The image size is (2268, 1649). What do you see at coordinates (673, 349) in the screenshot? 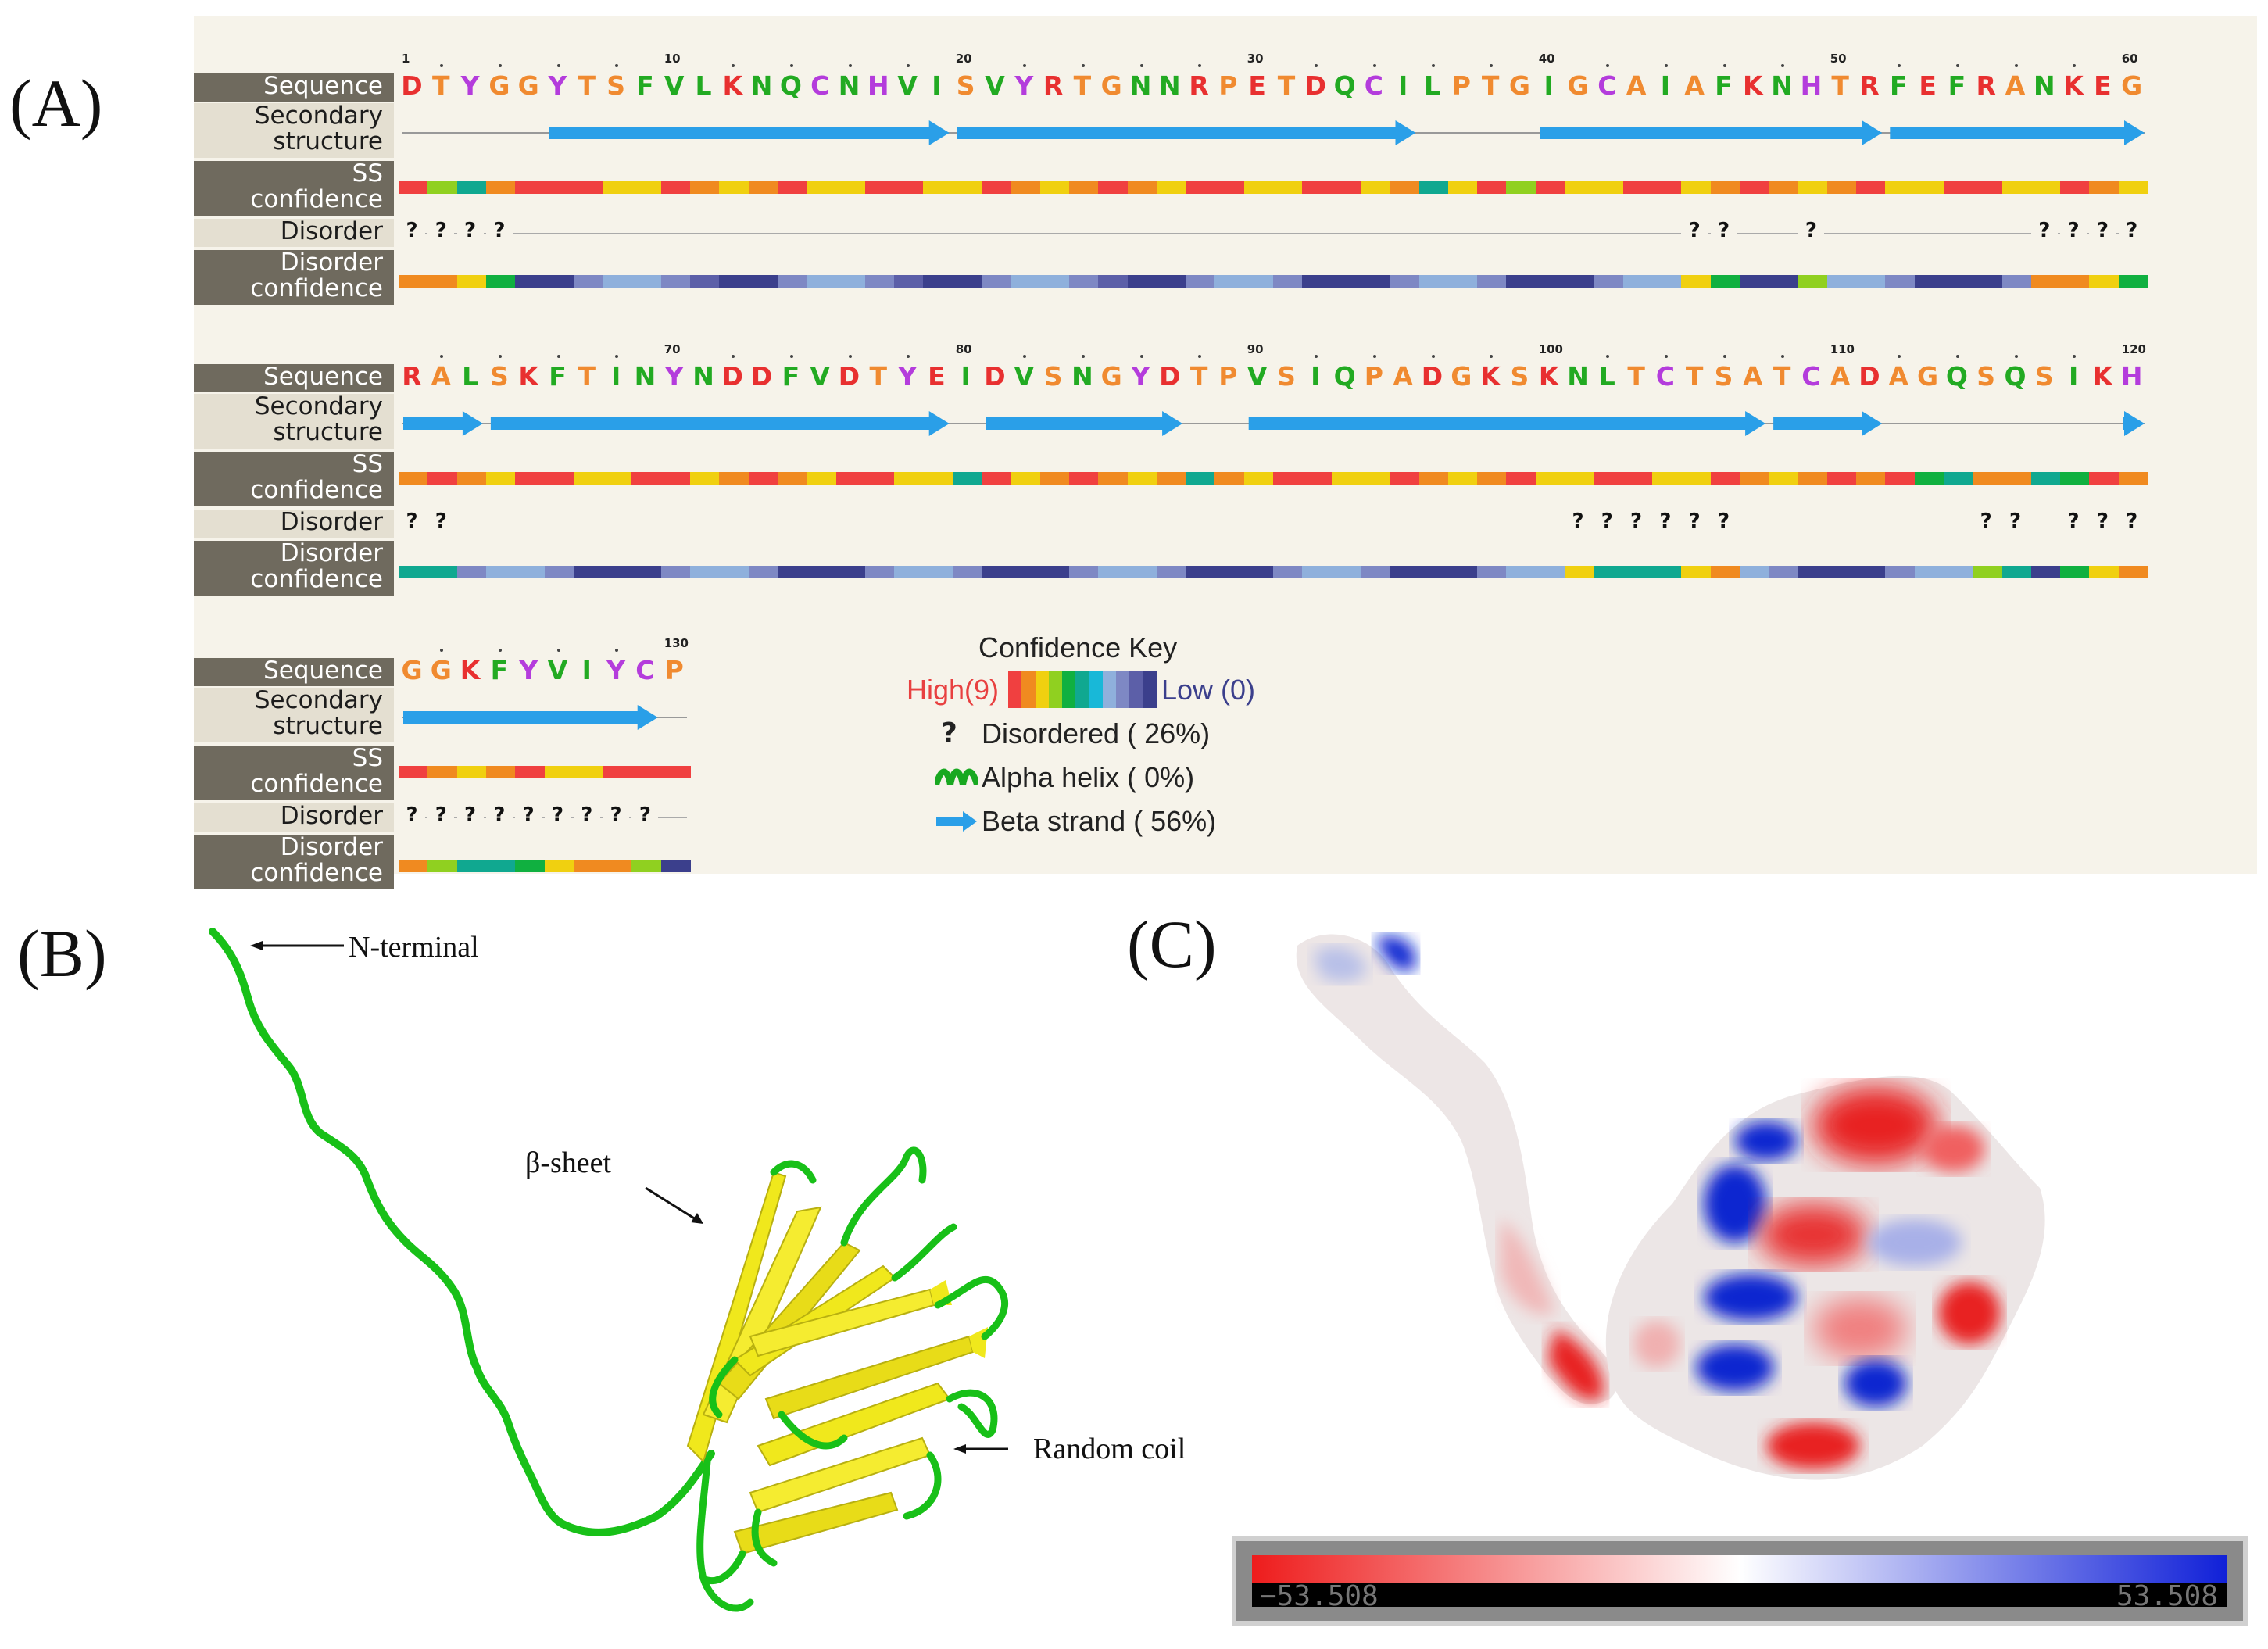
I see `ruler-number: 70` at bounding box center [673, 349].